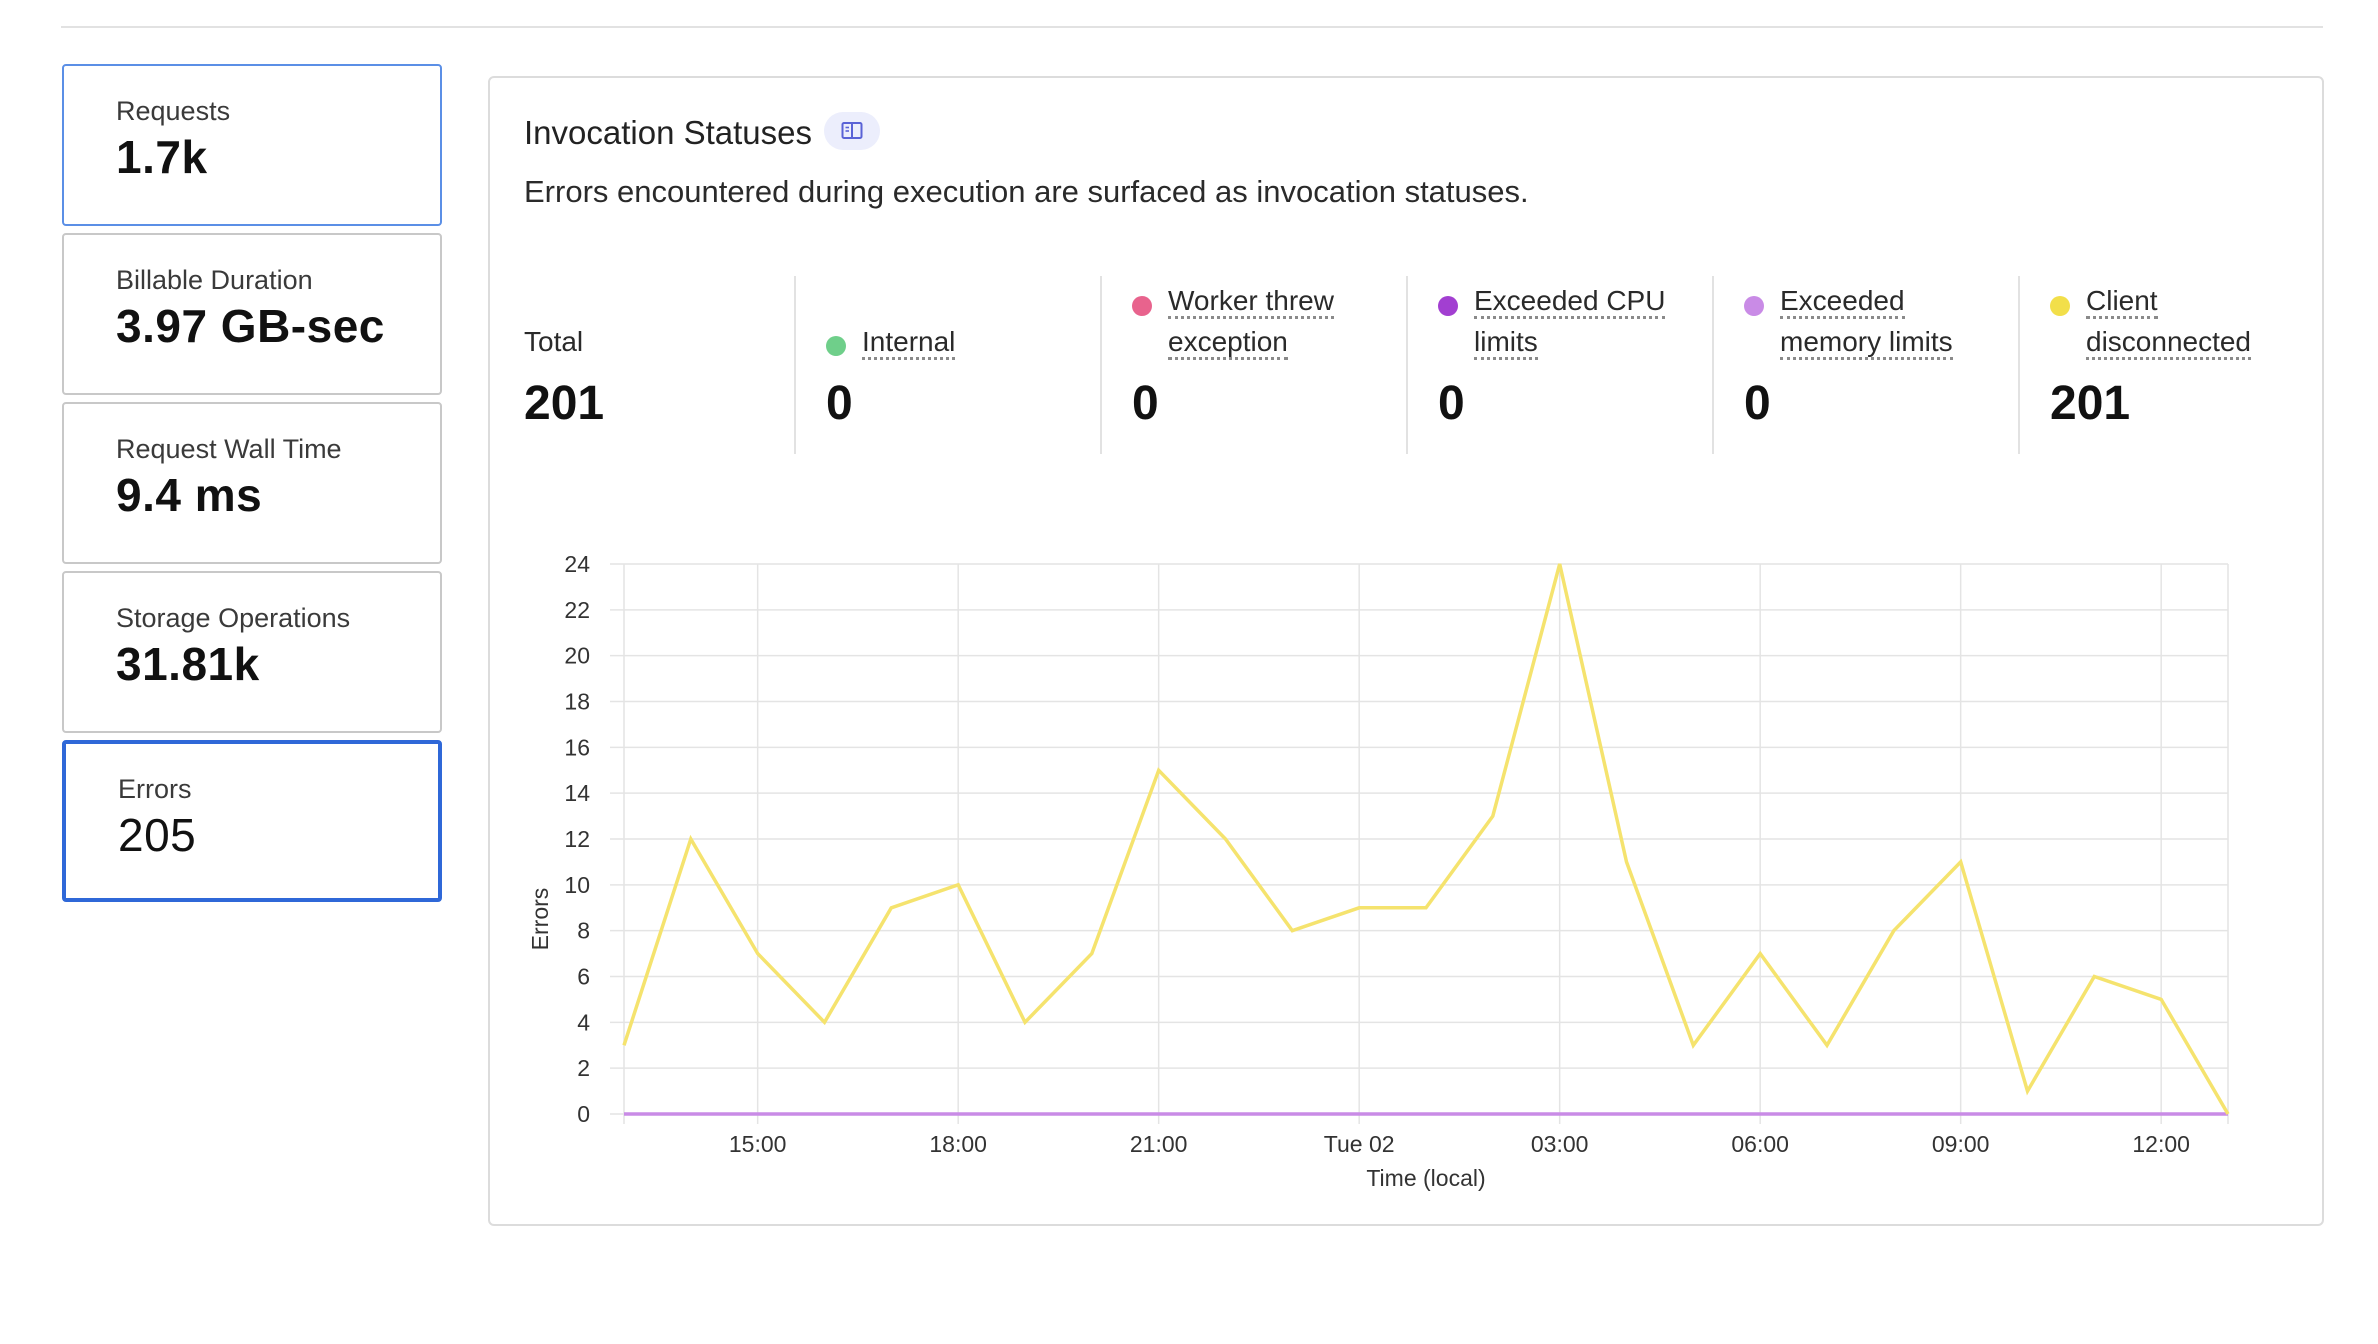 The width and height of the screenshot is (2378, 1344). What do you see at coordinates (252, 145) in the screenshot?
I see `metric-card-requests: Requests 1.7k` at bounding box center [252, 145].